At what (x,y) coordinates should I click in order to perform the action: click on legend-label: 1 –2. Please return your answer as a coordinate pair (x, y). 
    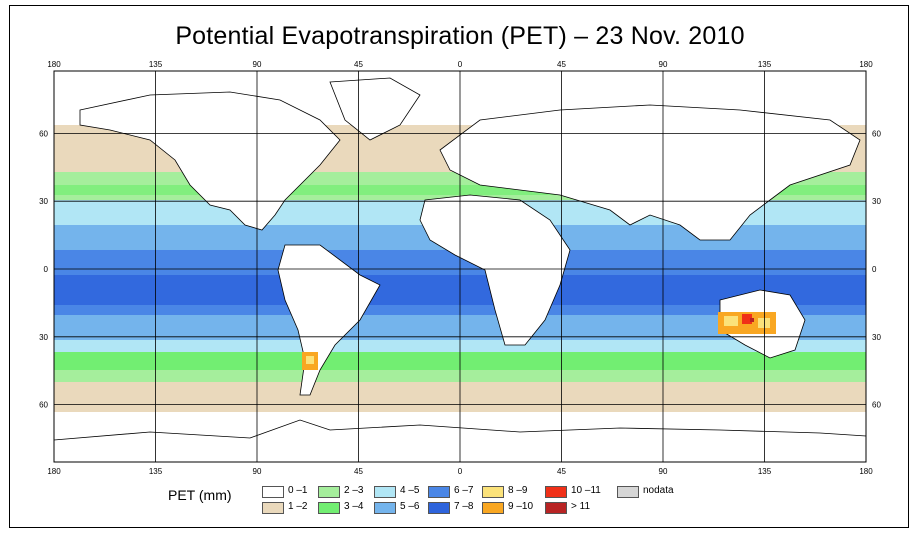
    Looking at the image, I should click on (298, 506).